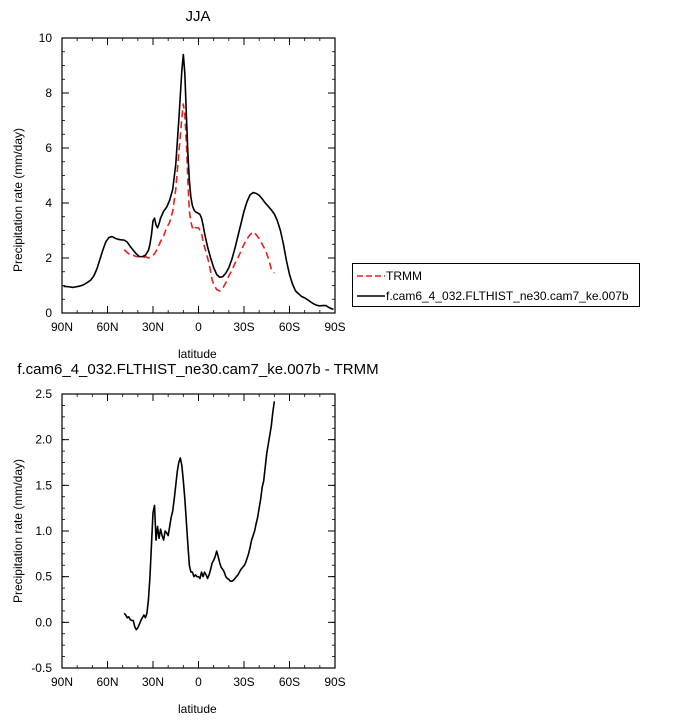 The image size is (688, 722). I want to click on legend-swatch-solid-black, so click(371, 296).